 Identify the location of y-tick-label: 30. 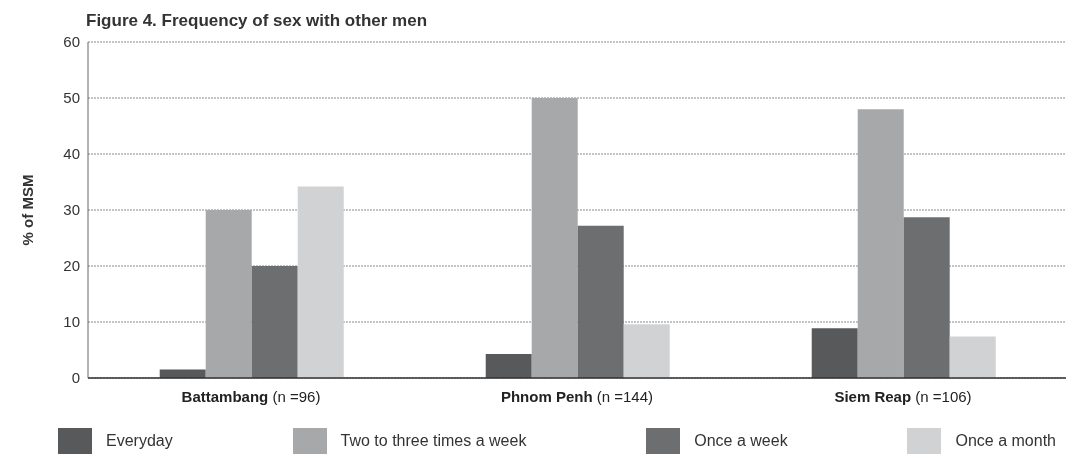
(71, 210).